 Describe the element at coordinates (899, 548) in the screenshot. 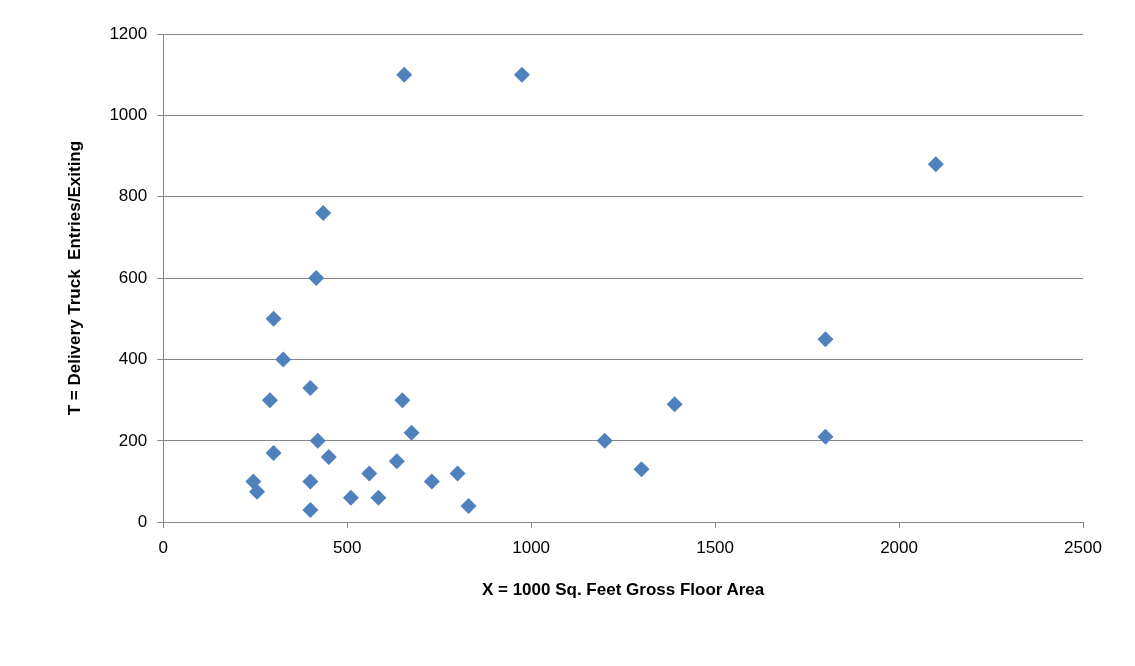

I see `x-tick-label: 2000` at that location.